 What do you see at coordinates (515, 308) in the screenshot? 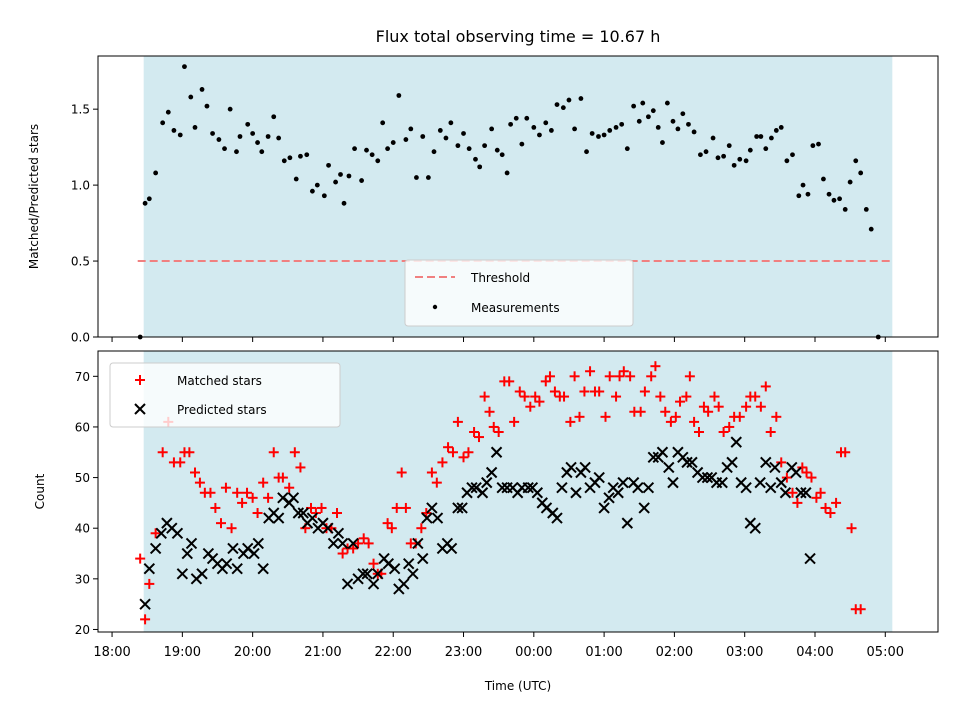
I see `legend-measurements-label: Measurements` at bounding box center [515, 308].